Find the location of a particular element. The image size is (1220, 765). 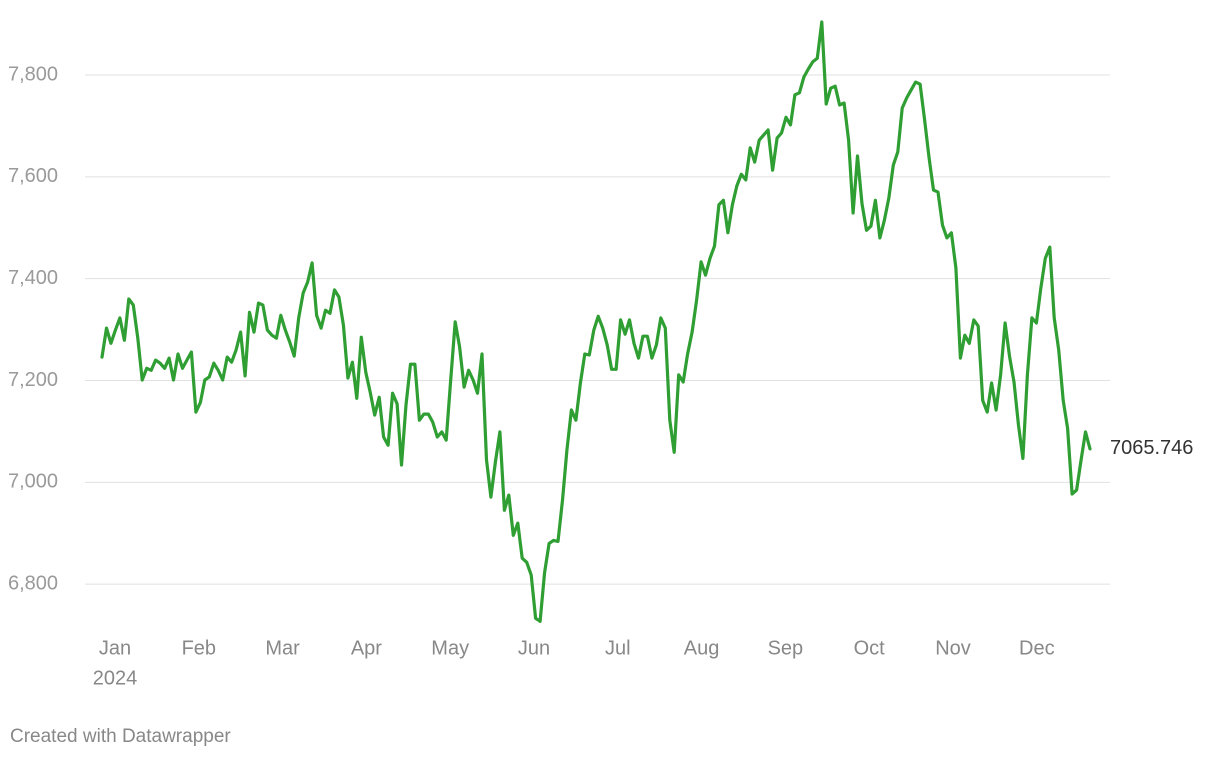

x-tick-label: Aug is located at coordinates (702, 648).